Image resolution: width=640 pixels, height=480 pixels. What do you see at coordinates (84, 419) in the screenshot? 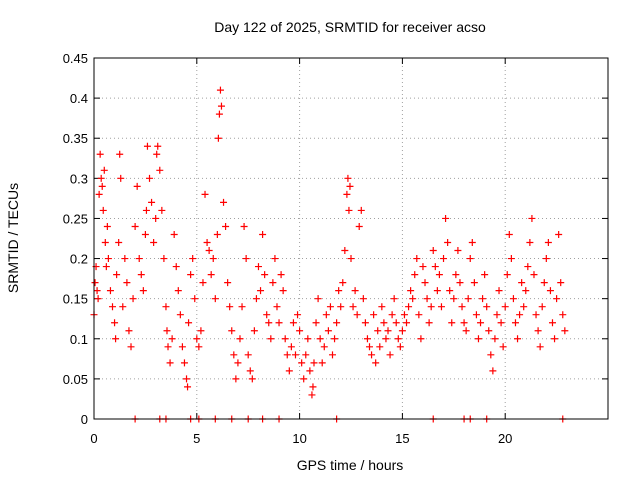
I see `y-tick-label: 0` at bounding box center [84, 419].